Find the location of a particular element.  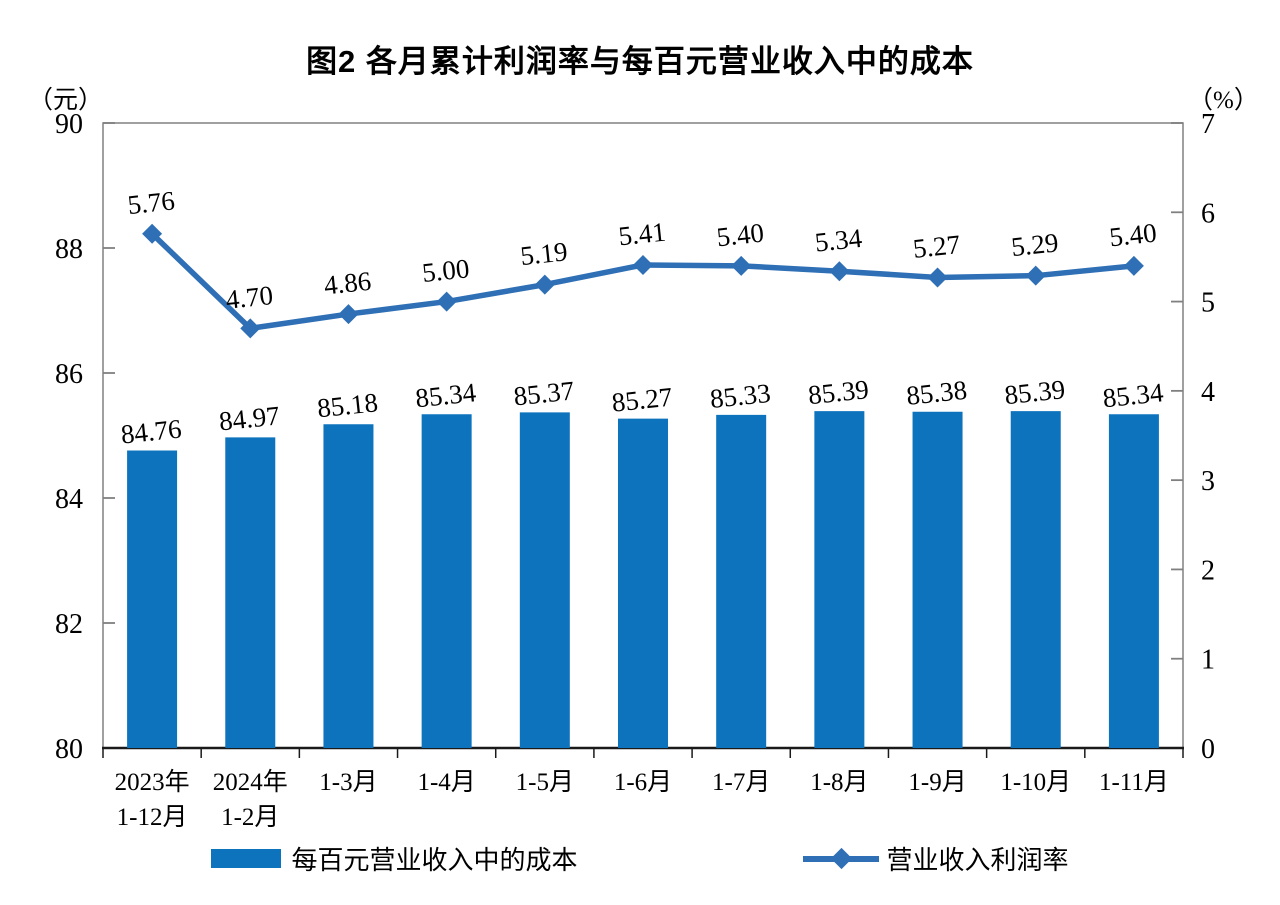

legend-label-profit-rate: 营业收入利润率 is located at coordinates (977, 860).